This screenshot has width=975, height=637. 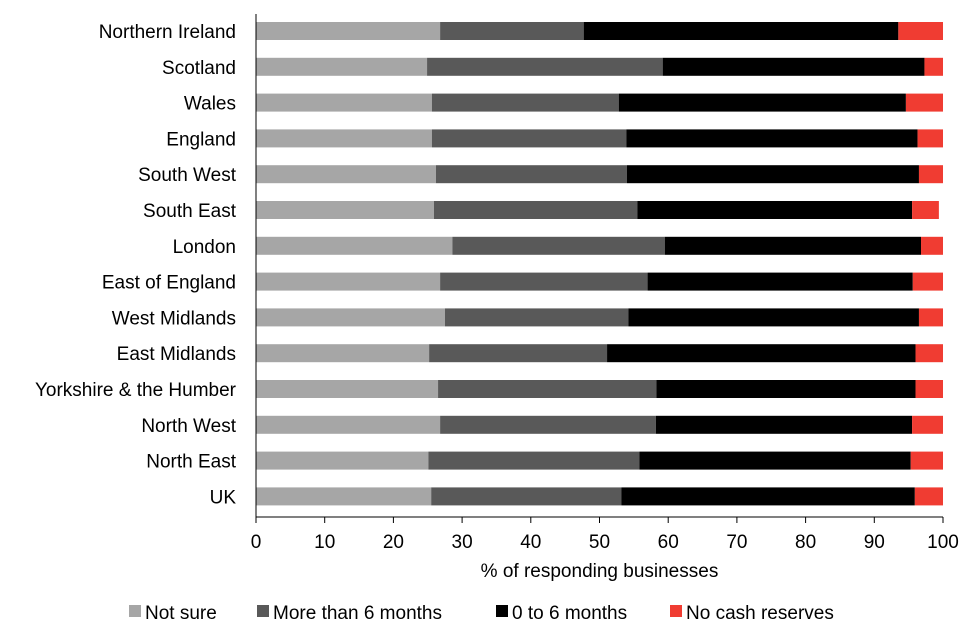 What do you see at coordinates (736, 542) in the screenshot?
I see `x-tick-label: 70` at bounding box center [736, 542].